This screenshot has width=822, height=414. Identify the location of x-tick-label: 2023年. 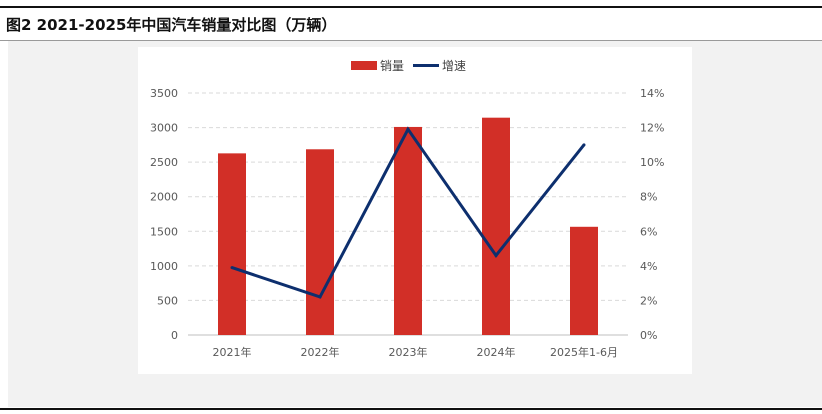
(408, 352).